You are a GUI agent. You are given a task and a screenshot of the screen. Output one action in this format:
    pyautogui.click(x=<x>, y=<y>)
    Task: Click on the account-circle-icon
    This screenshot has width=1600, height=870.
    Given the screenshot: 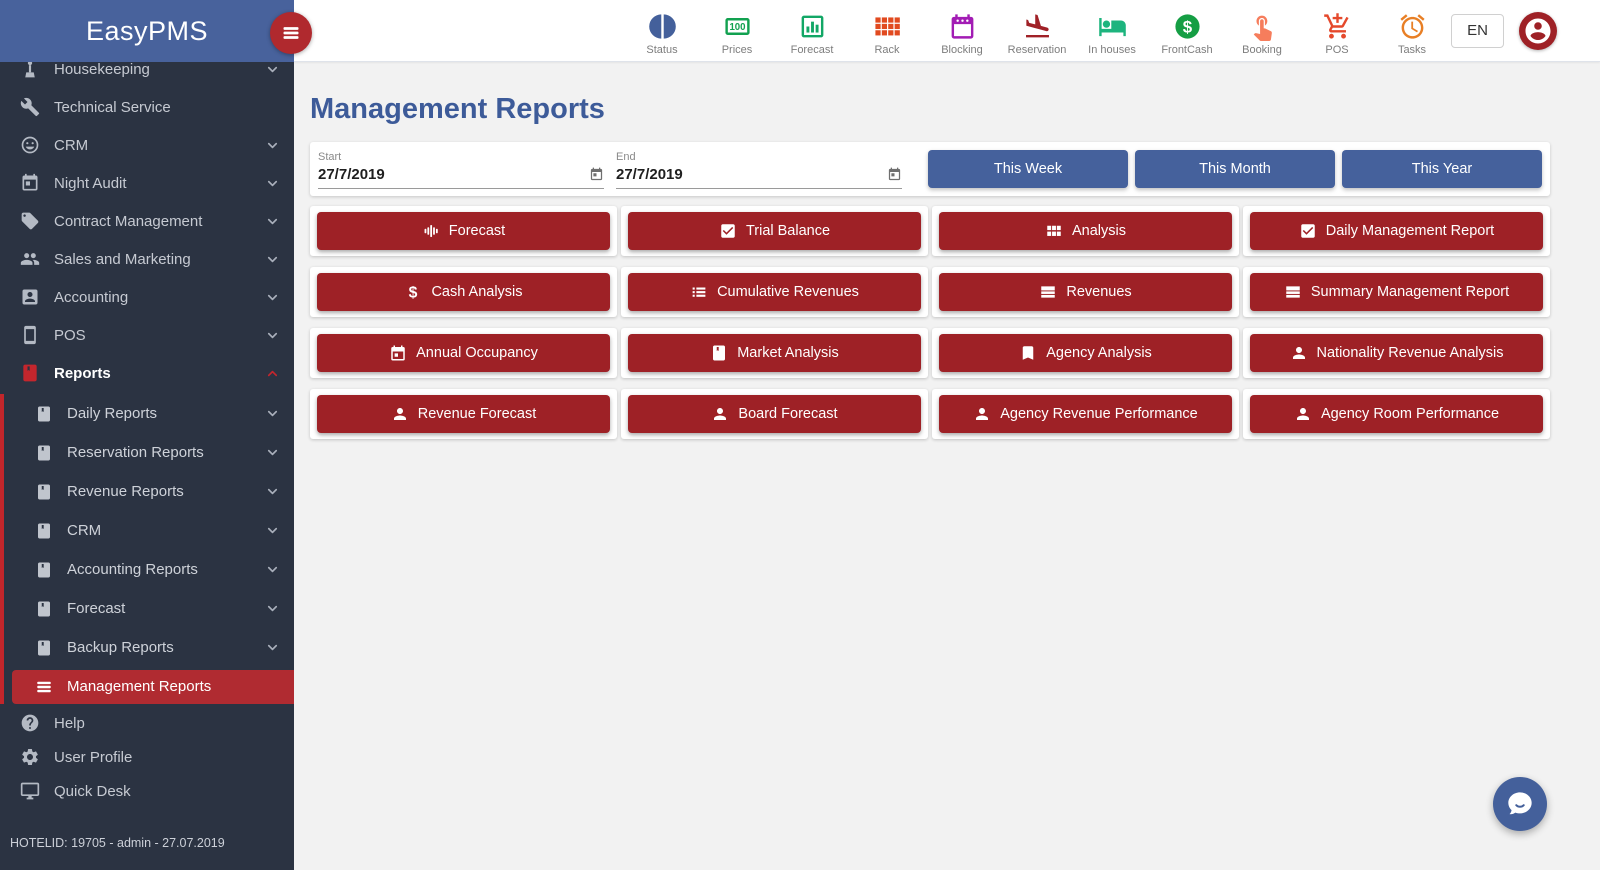 What is the action you would take?
    pyautogui.click(x=1538, y=31)
    